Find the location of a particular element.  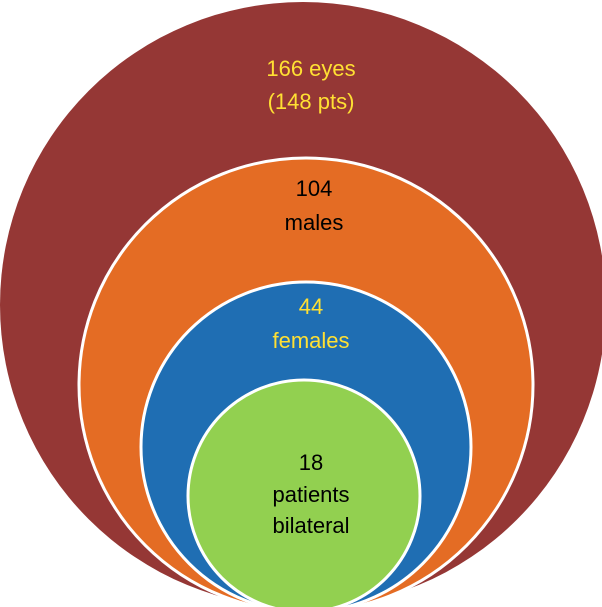

circle-bilateral is located at coordinates (304, 492).